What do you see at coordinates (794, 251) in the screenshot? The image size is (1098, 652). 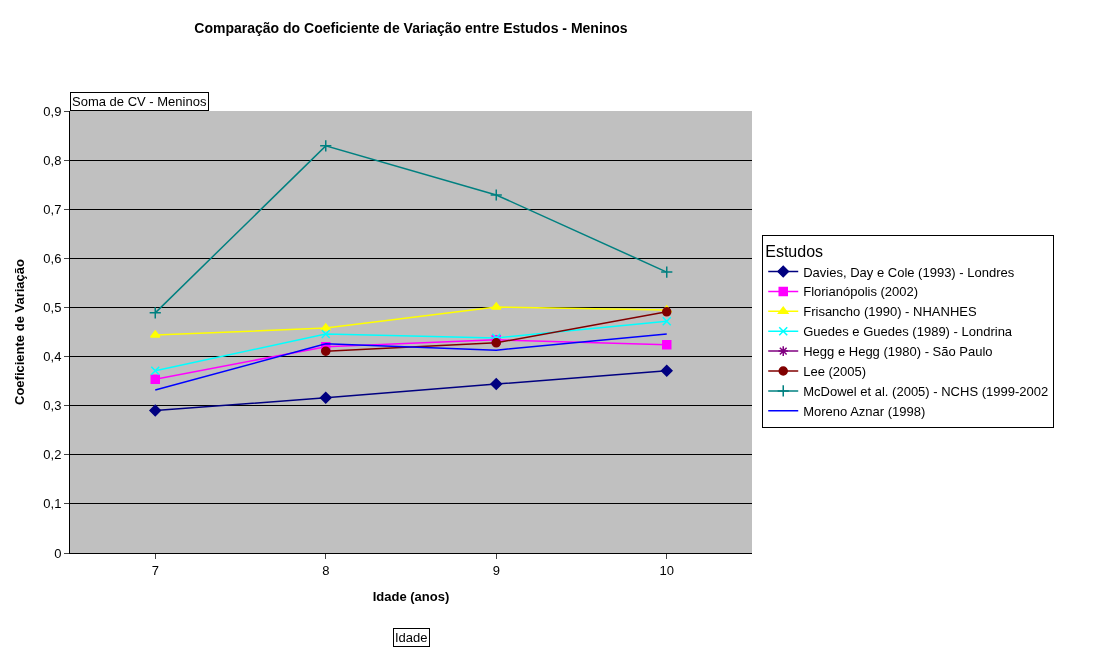 I see `legend-title: Estudos` at bounding box center [794, 251].